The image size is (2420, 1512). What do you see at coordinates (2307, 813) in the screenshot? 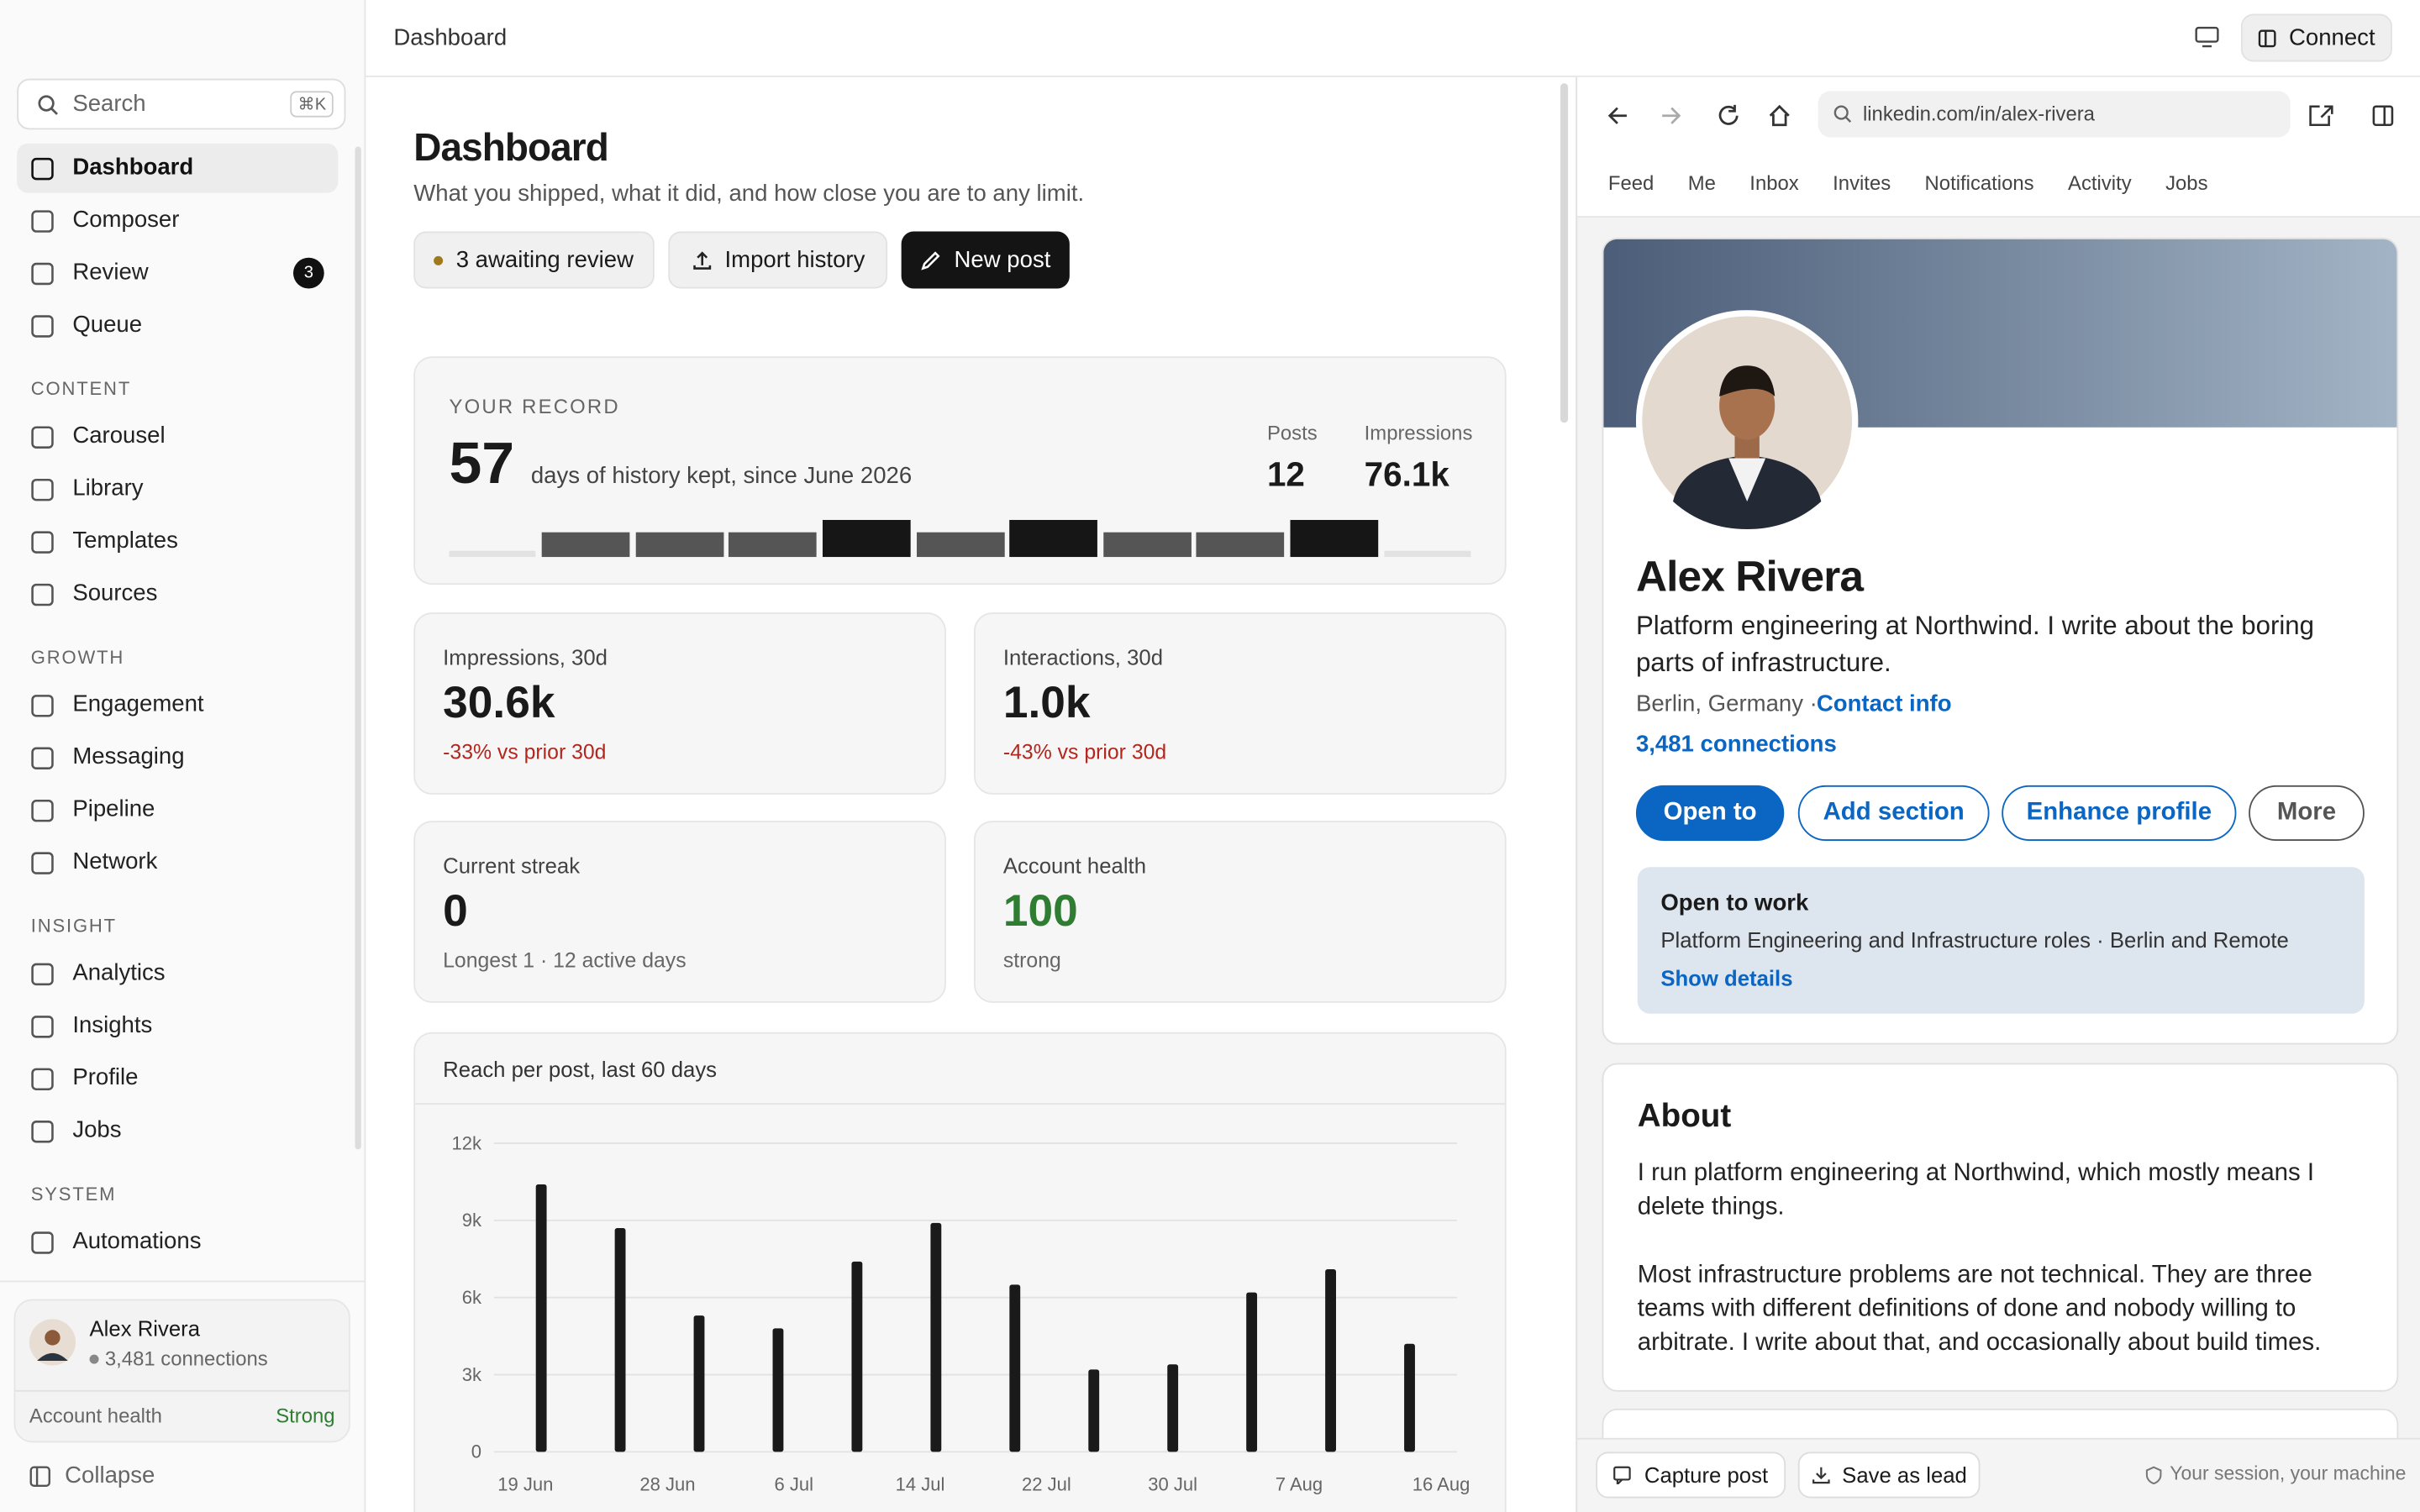
I see `more-button: More` at bounding box center [2307, 813].